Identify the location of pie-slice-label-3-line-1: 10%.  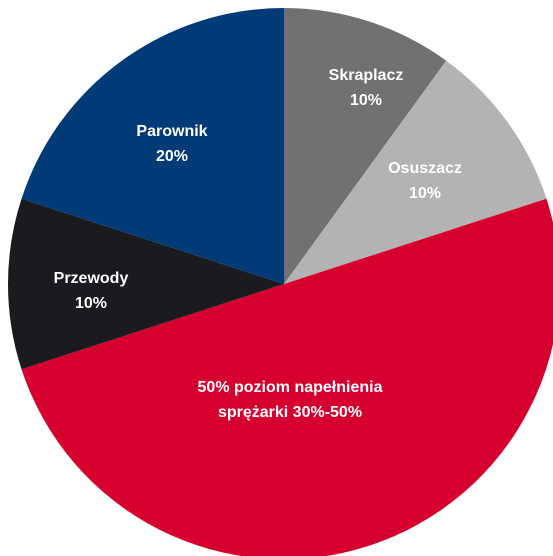
(91, 303).